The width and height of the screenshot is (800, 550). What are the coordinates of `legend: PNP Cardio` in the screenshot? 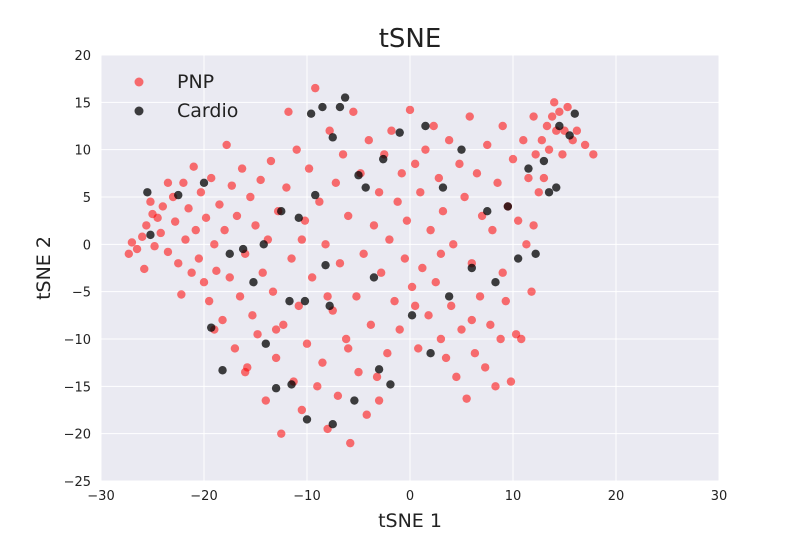 It's located at (186, 96).